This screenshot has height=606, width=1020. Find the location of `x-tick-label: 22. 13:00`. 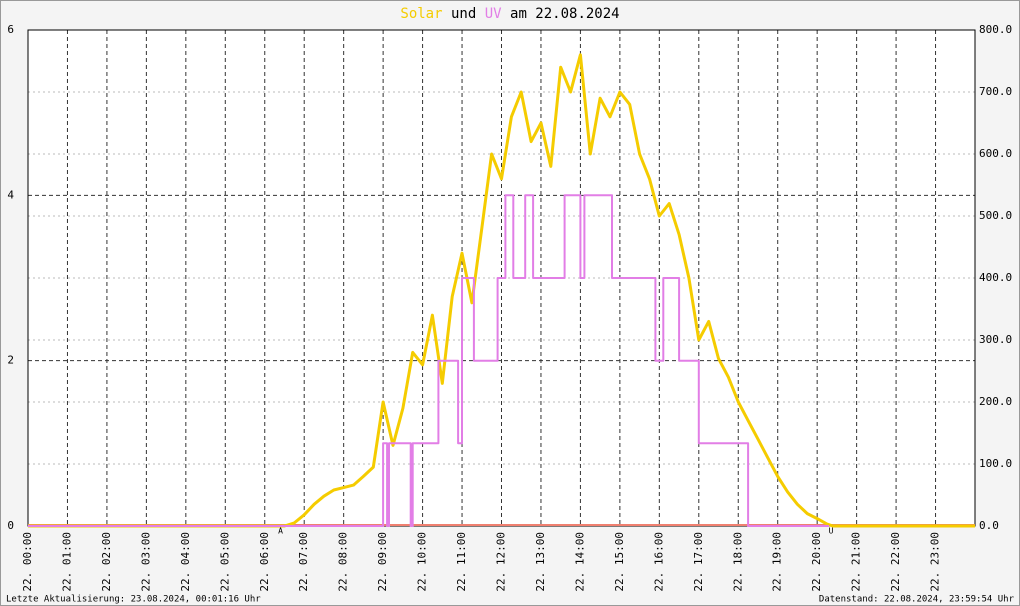

x-tick-label: 22. 13:00 is located at coordinates (540, 562).